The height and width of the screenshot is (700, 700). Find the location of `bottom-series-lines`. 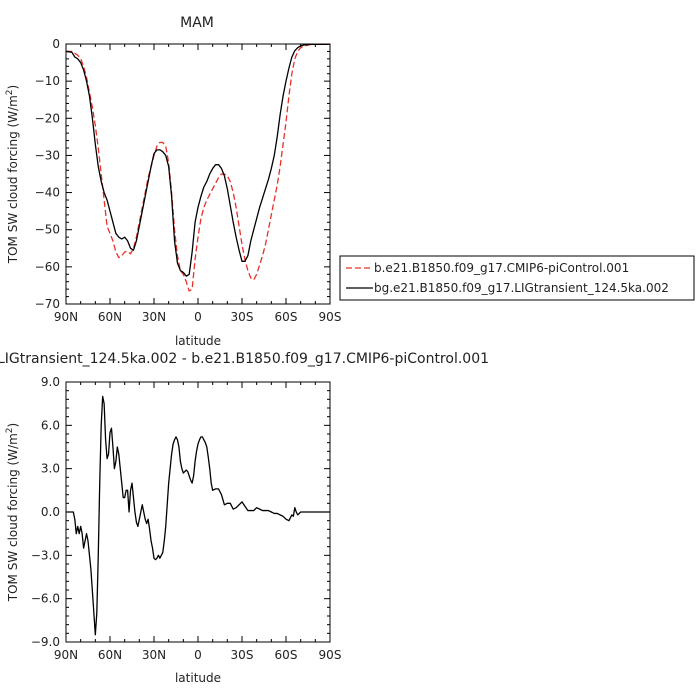

bottom-series-lines is located at coordinates (198, 515).